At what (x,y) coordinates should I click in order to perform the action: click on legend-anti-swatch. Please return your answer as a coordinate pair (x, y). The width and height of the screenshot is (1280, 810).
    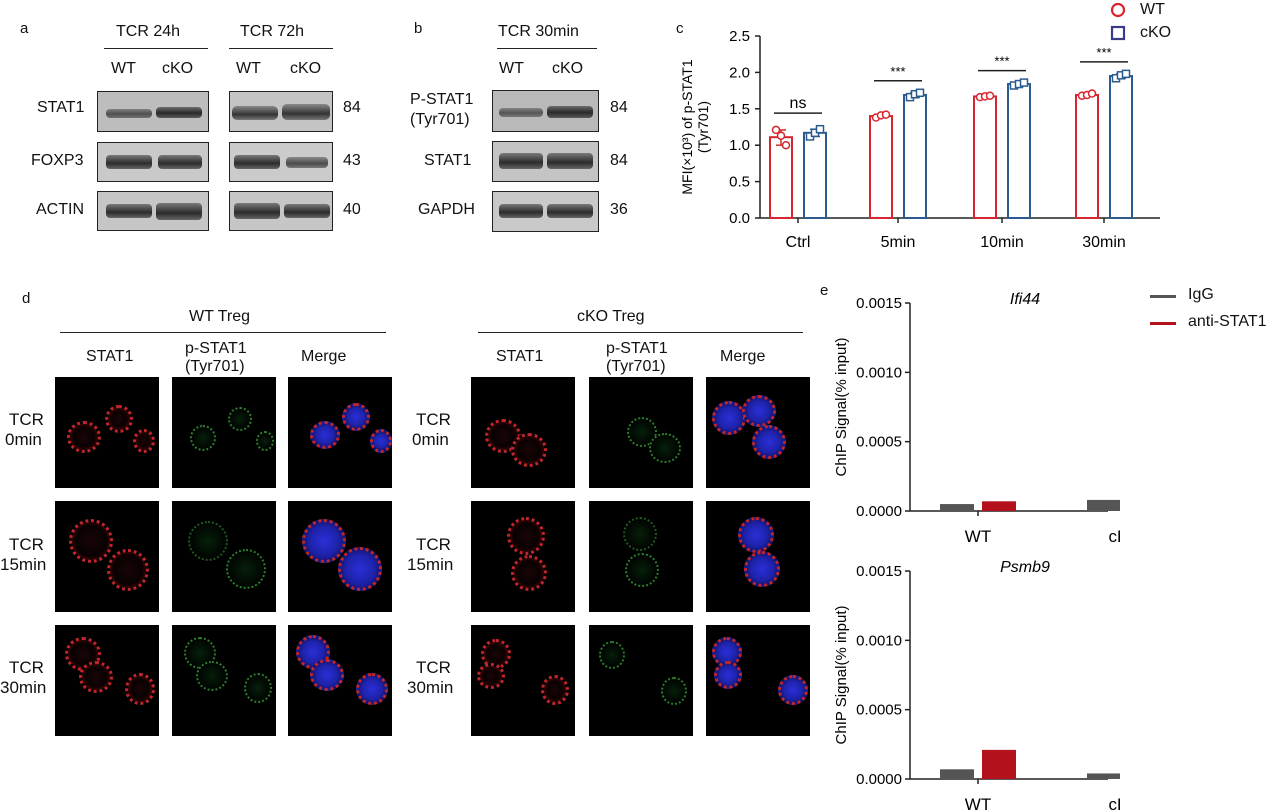
    Looking at the image, I should click on (1163, 323).